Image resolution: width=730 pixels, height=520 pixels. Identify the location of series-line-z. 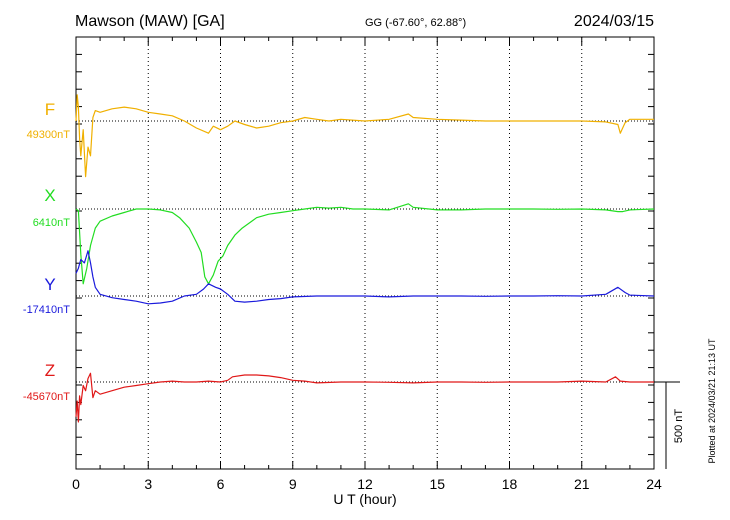
(364, 397).